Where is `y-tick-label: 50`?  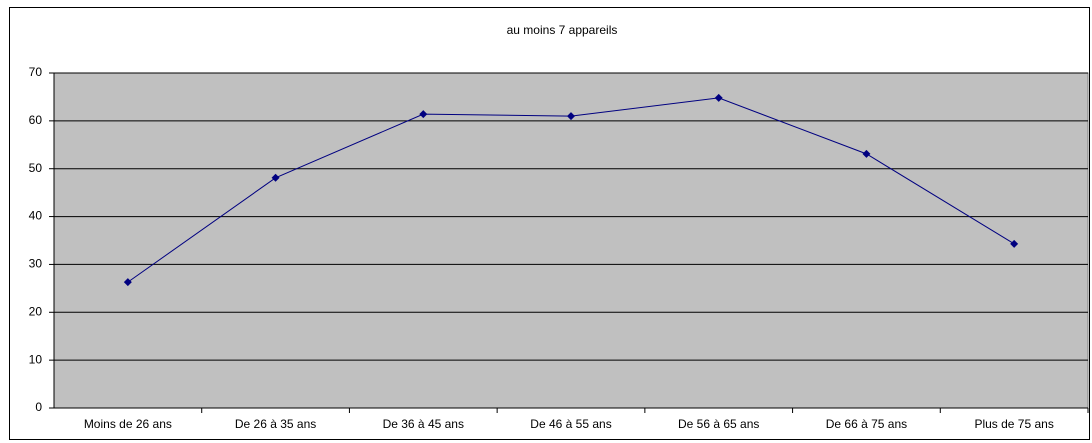 y-tick-label: 50 is located at coordinates (36, 168).